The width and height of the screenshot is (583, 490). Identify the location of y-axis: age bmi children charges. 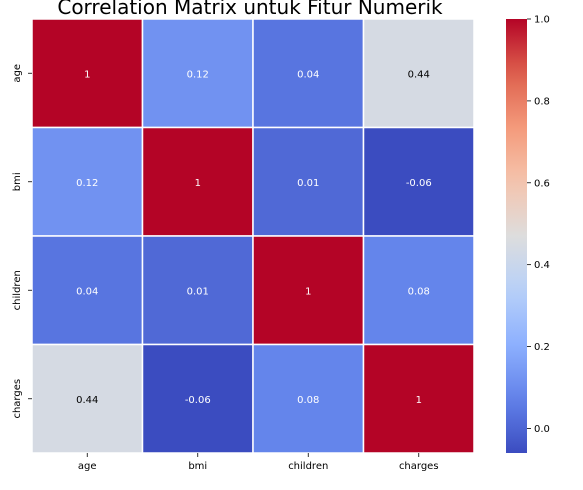
(22, 241).